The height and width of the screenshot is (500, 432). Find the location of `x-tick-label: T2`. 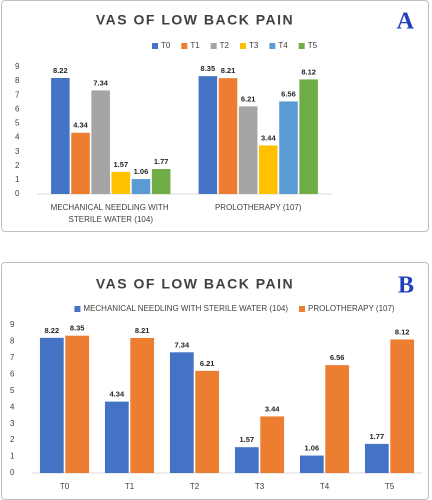

x-tick-label: T2 is located at coordinates (195, 486).